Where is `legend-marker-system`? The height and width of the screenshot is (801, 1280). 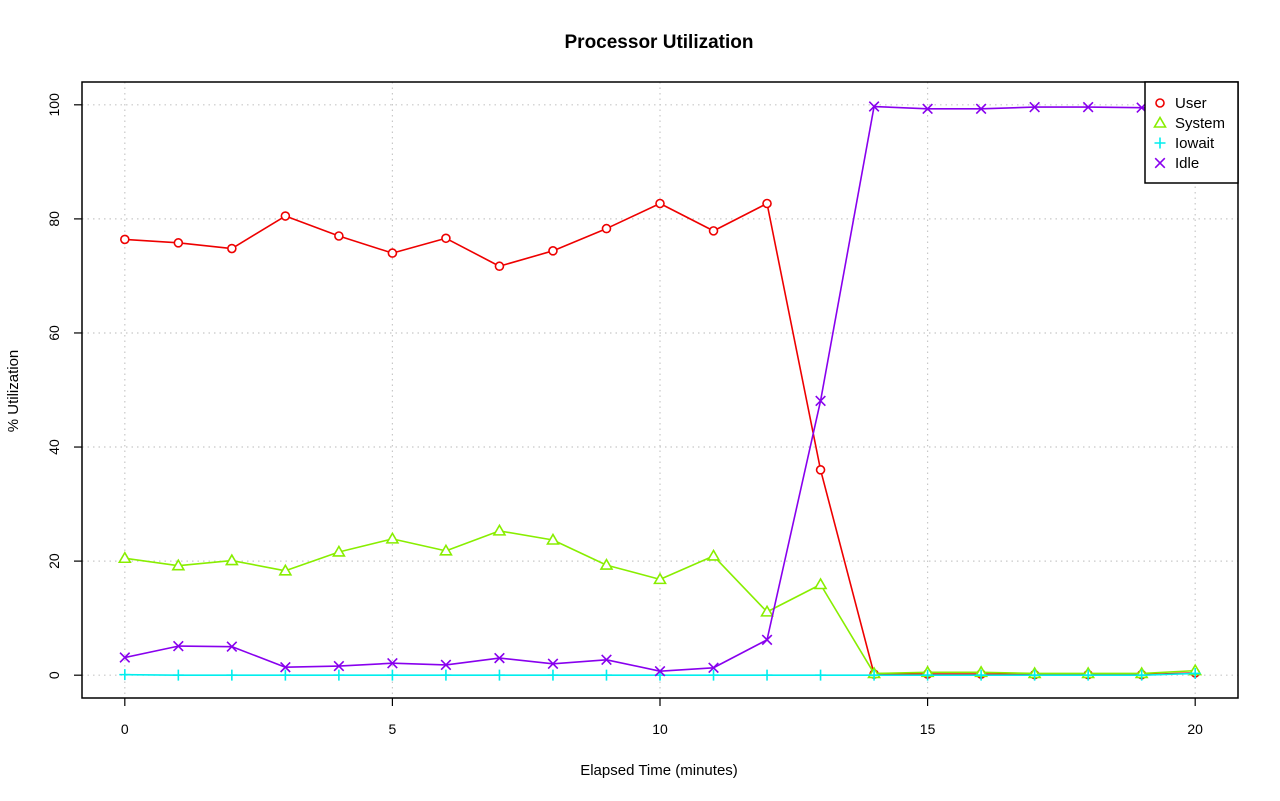
legend-marker-system is located at coordinates (1160, 121).